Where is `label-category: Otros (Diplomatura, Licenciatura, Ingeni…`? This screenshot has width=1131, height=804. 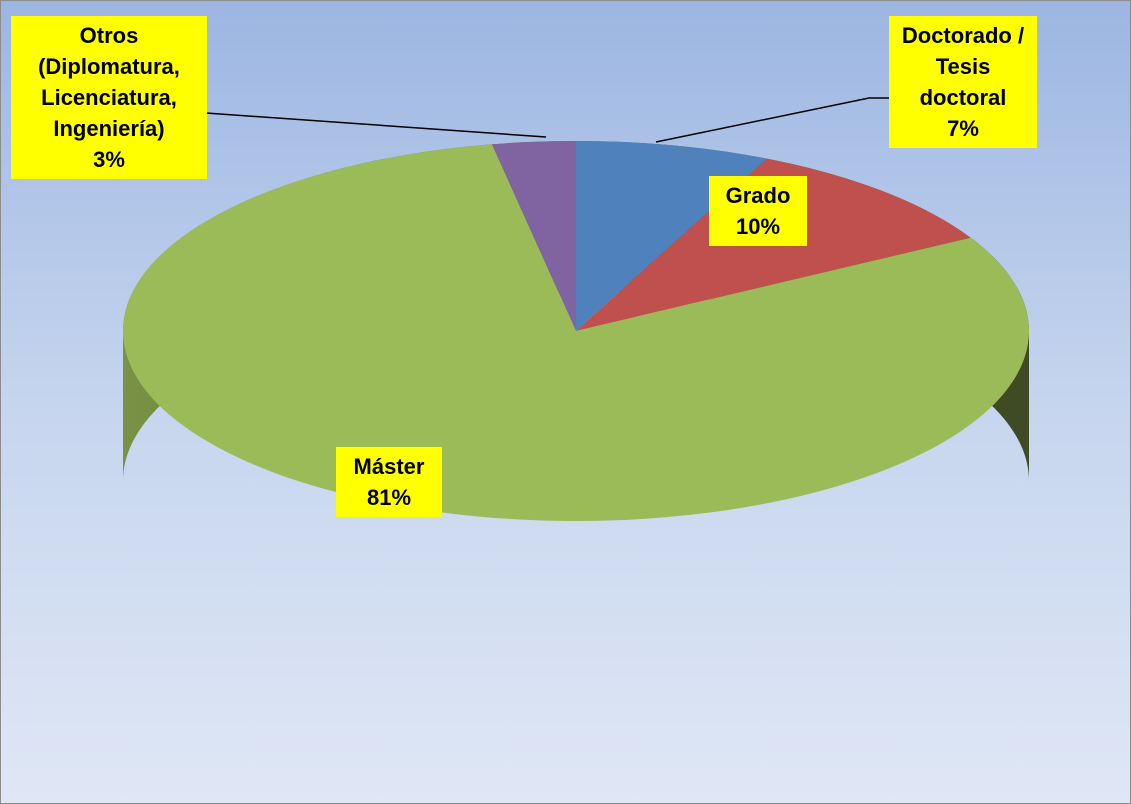 label-category: Otros (Diplomatura, Licenciatura, Ingeni… is located at coordinates (109, 82).